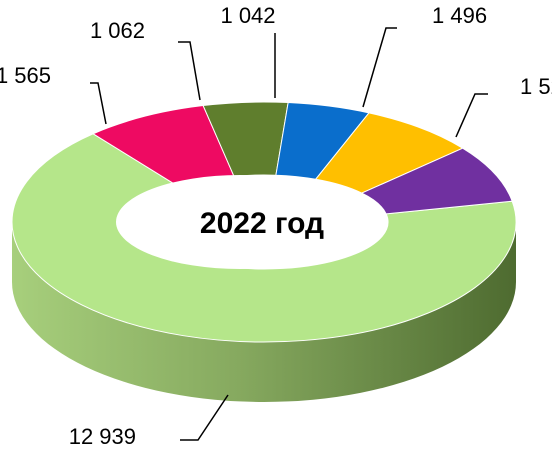  What do you see at coordinates (536, 86) in the screenshot?
I see `data-label-5: 1 524` at bounding box center [536, 86].